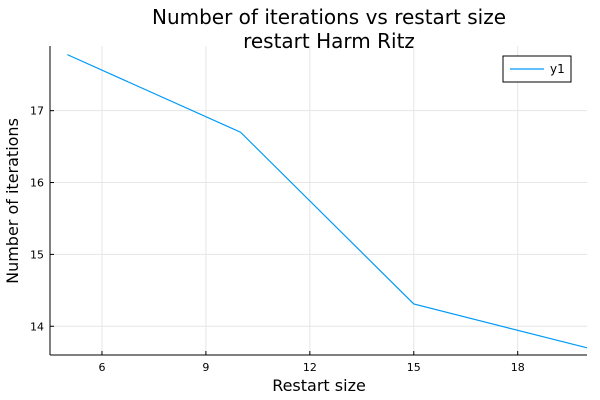  I want to click on legend-label-y1: y1, so click(557, 69).